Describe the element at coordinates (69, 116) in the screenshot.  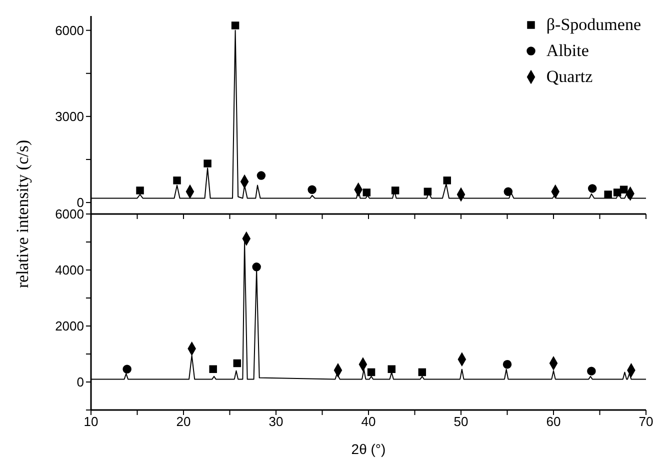
I see `y-tick-label: 3000` at that location.